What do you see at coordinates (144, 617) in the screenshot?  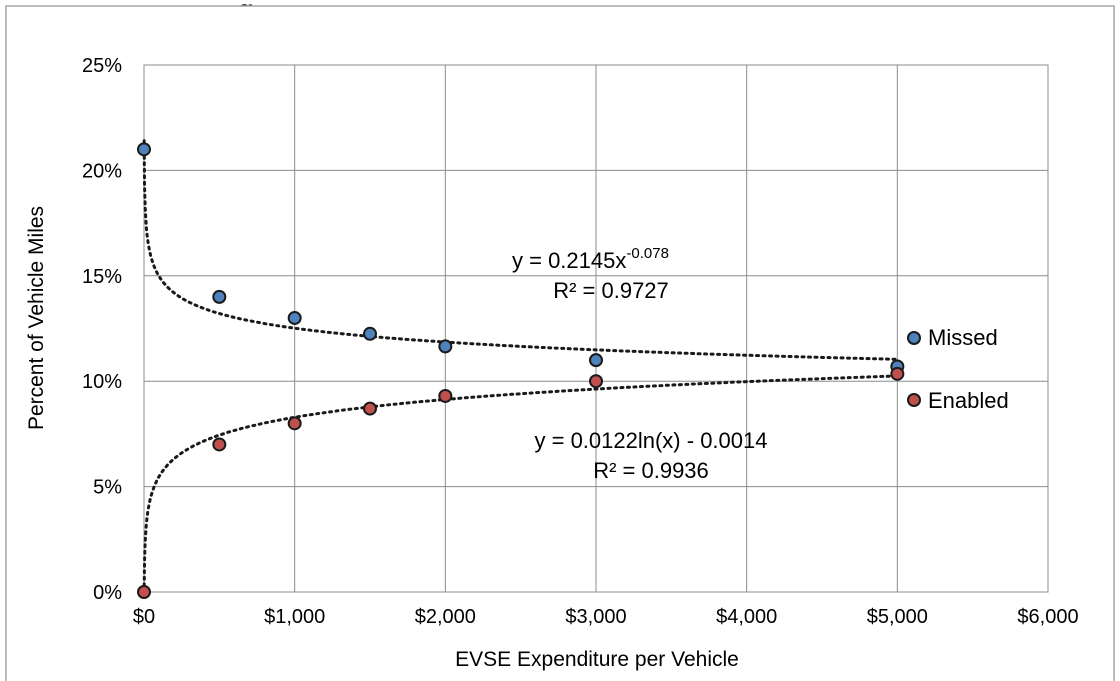 I see `x-tick-label: $0` at bounding box center [144, 617].